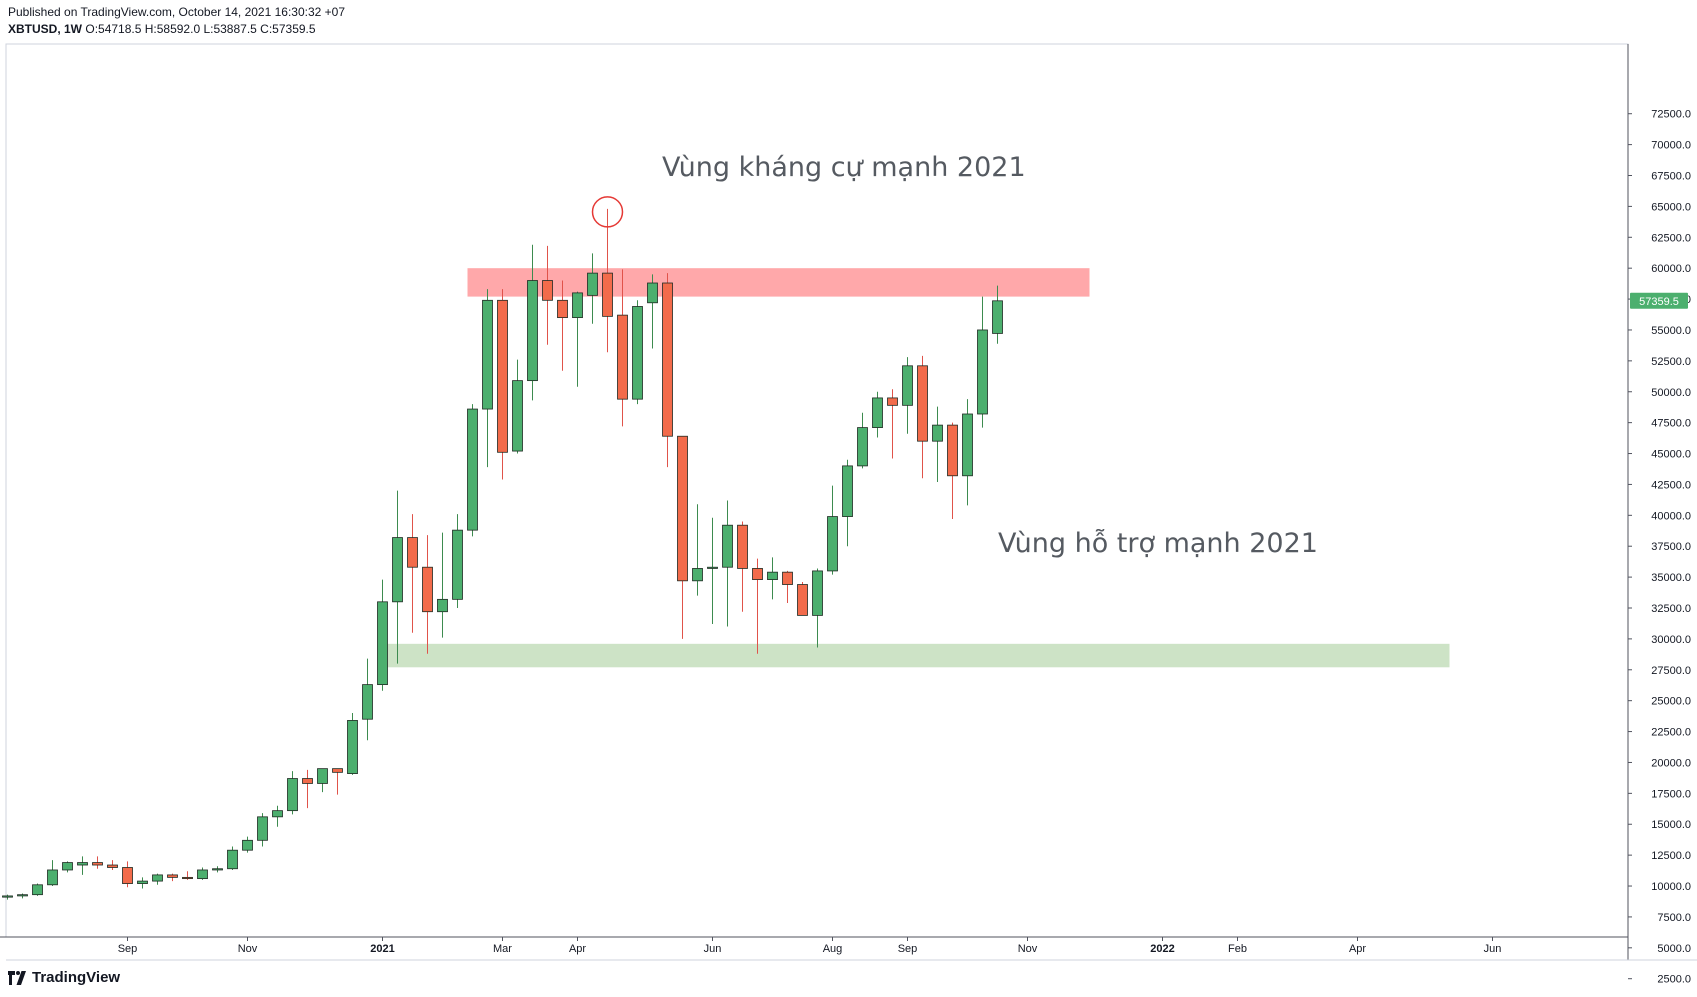  Describe the element at coordinates (1671, 516) in the screenshot. I see `price-tick-label: 40000.0` at that location.